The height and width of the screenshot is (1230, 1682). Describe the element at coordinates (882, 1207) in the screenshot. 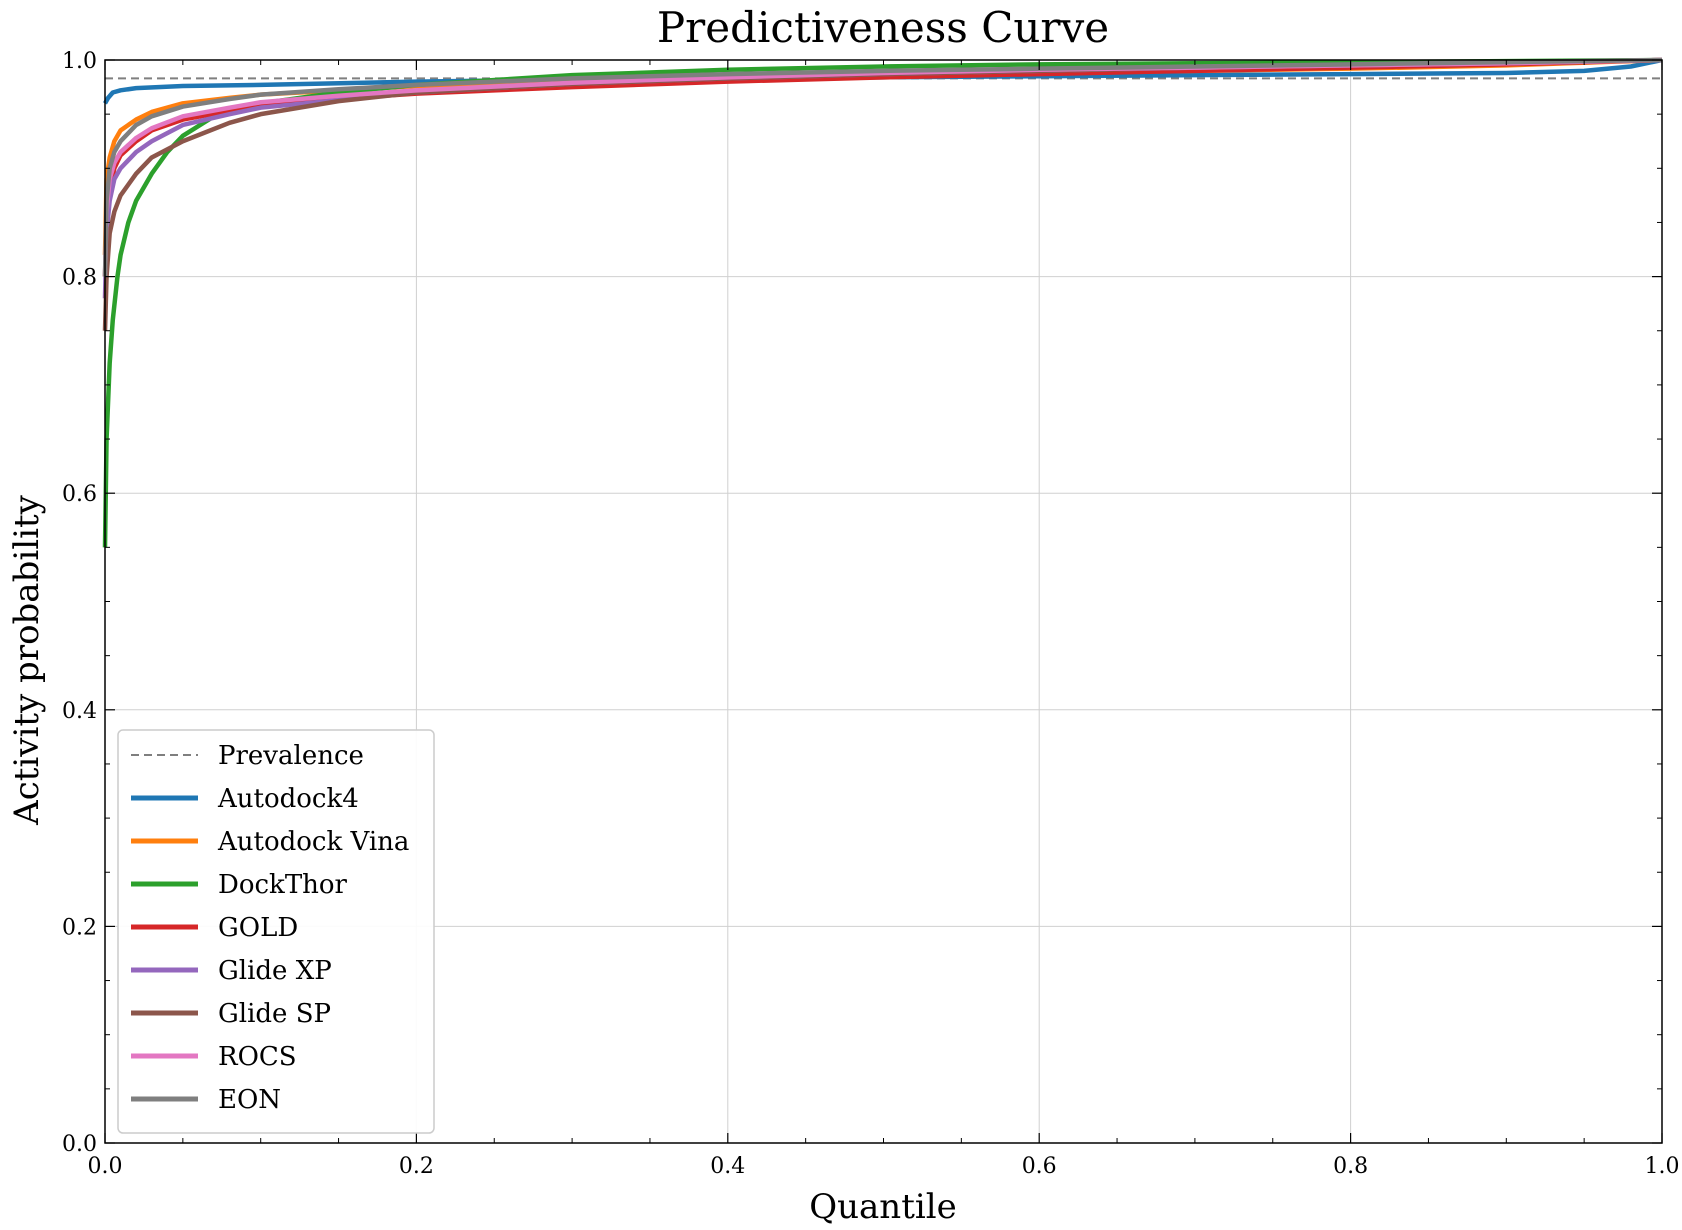

I see `x-axis-title: Quantile` at that location.